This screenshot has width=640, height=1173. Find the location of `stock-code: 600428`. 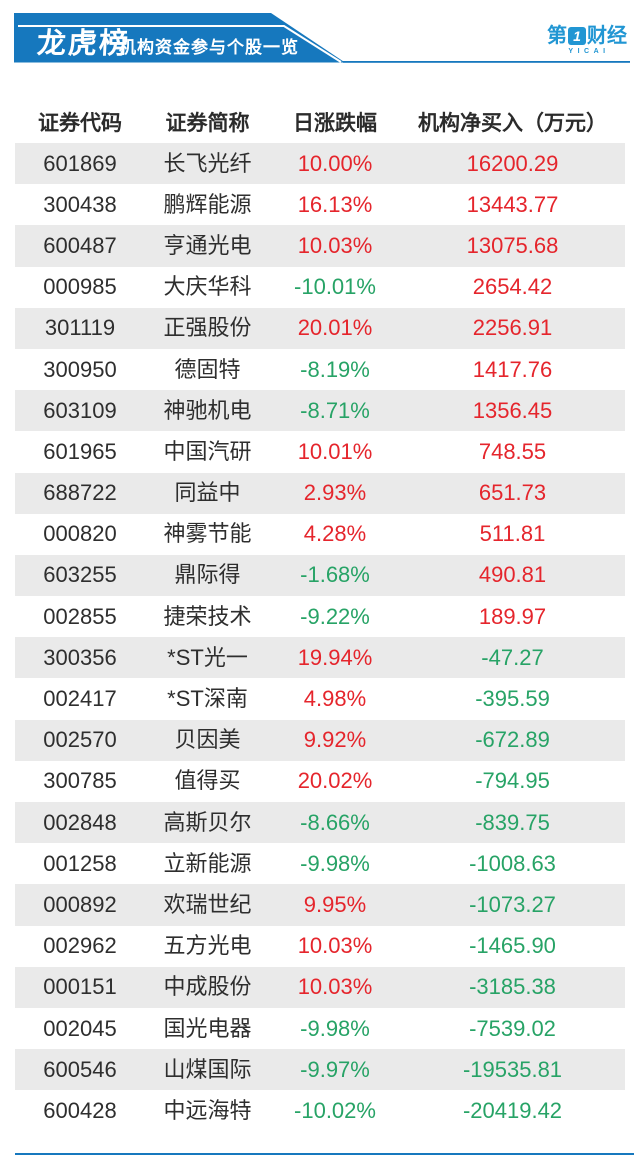

stock-code: 600428 is located at coordinates (80, 1110).